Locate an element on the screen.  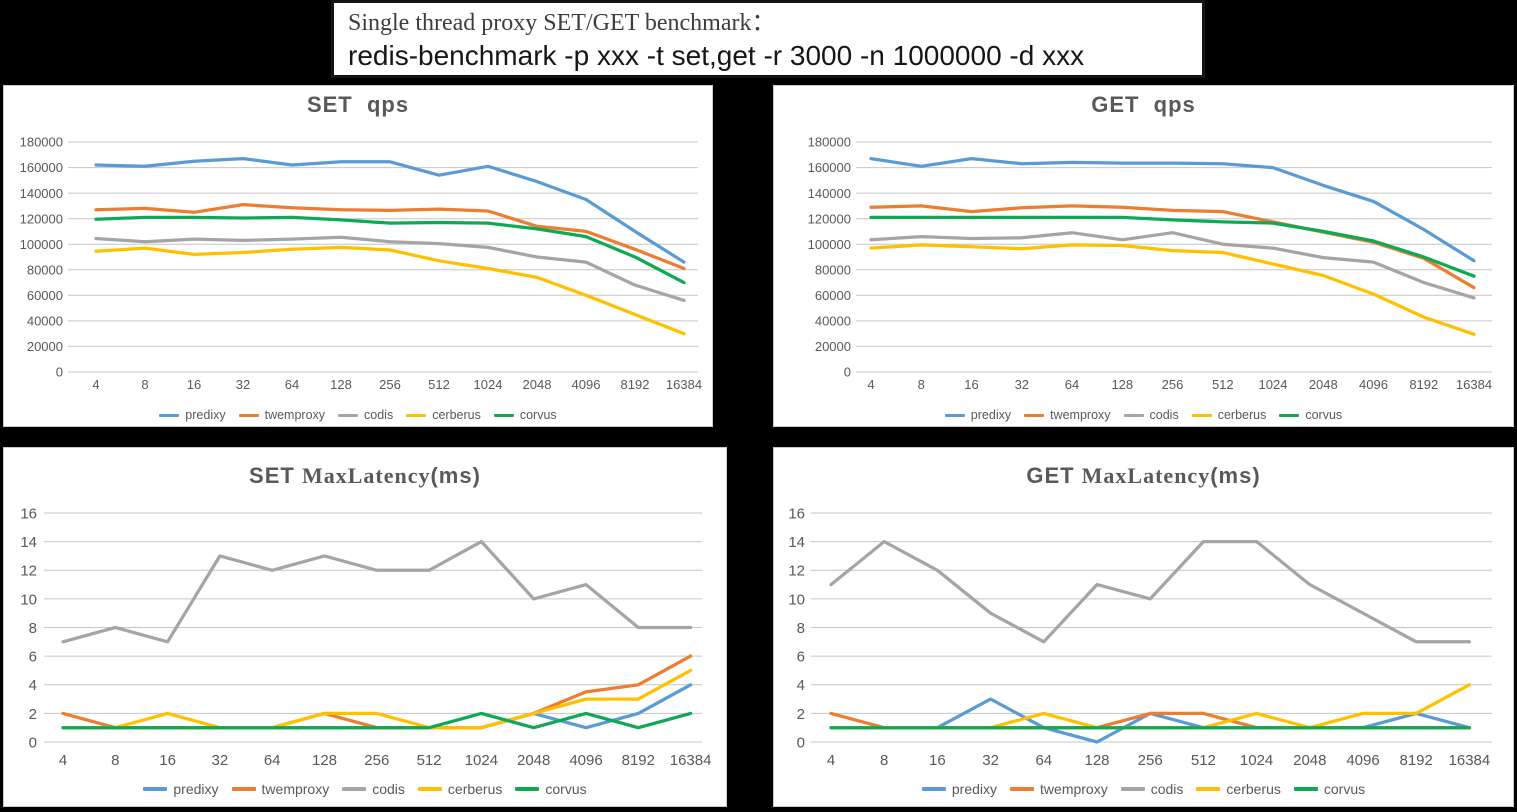
get-maxlatency-title-part: GET is located at coordinates (1054, 475).